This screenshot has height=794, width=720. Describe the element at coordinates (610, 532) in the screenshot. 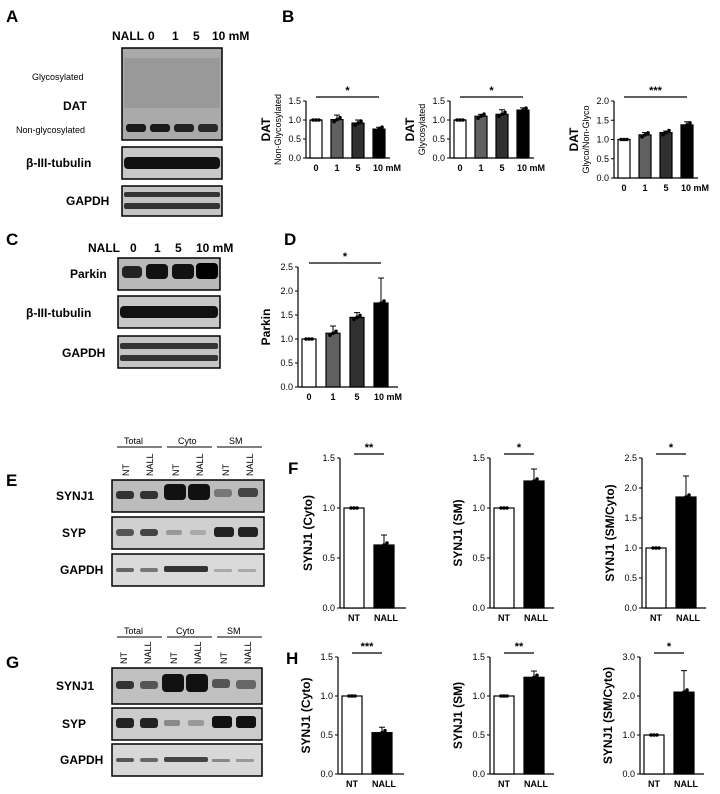

I see `y-axis-label: SYNJ1 (SM/Cyto)` at that location.